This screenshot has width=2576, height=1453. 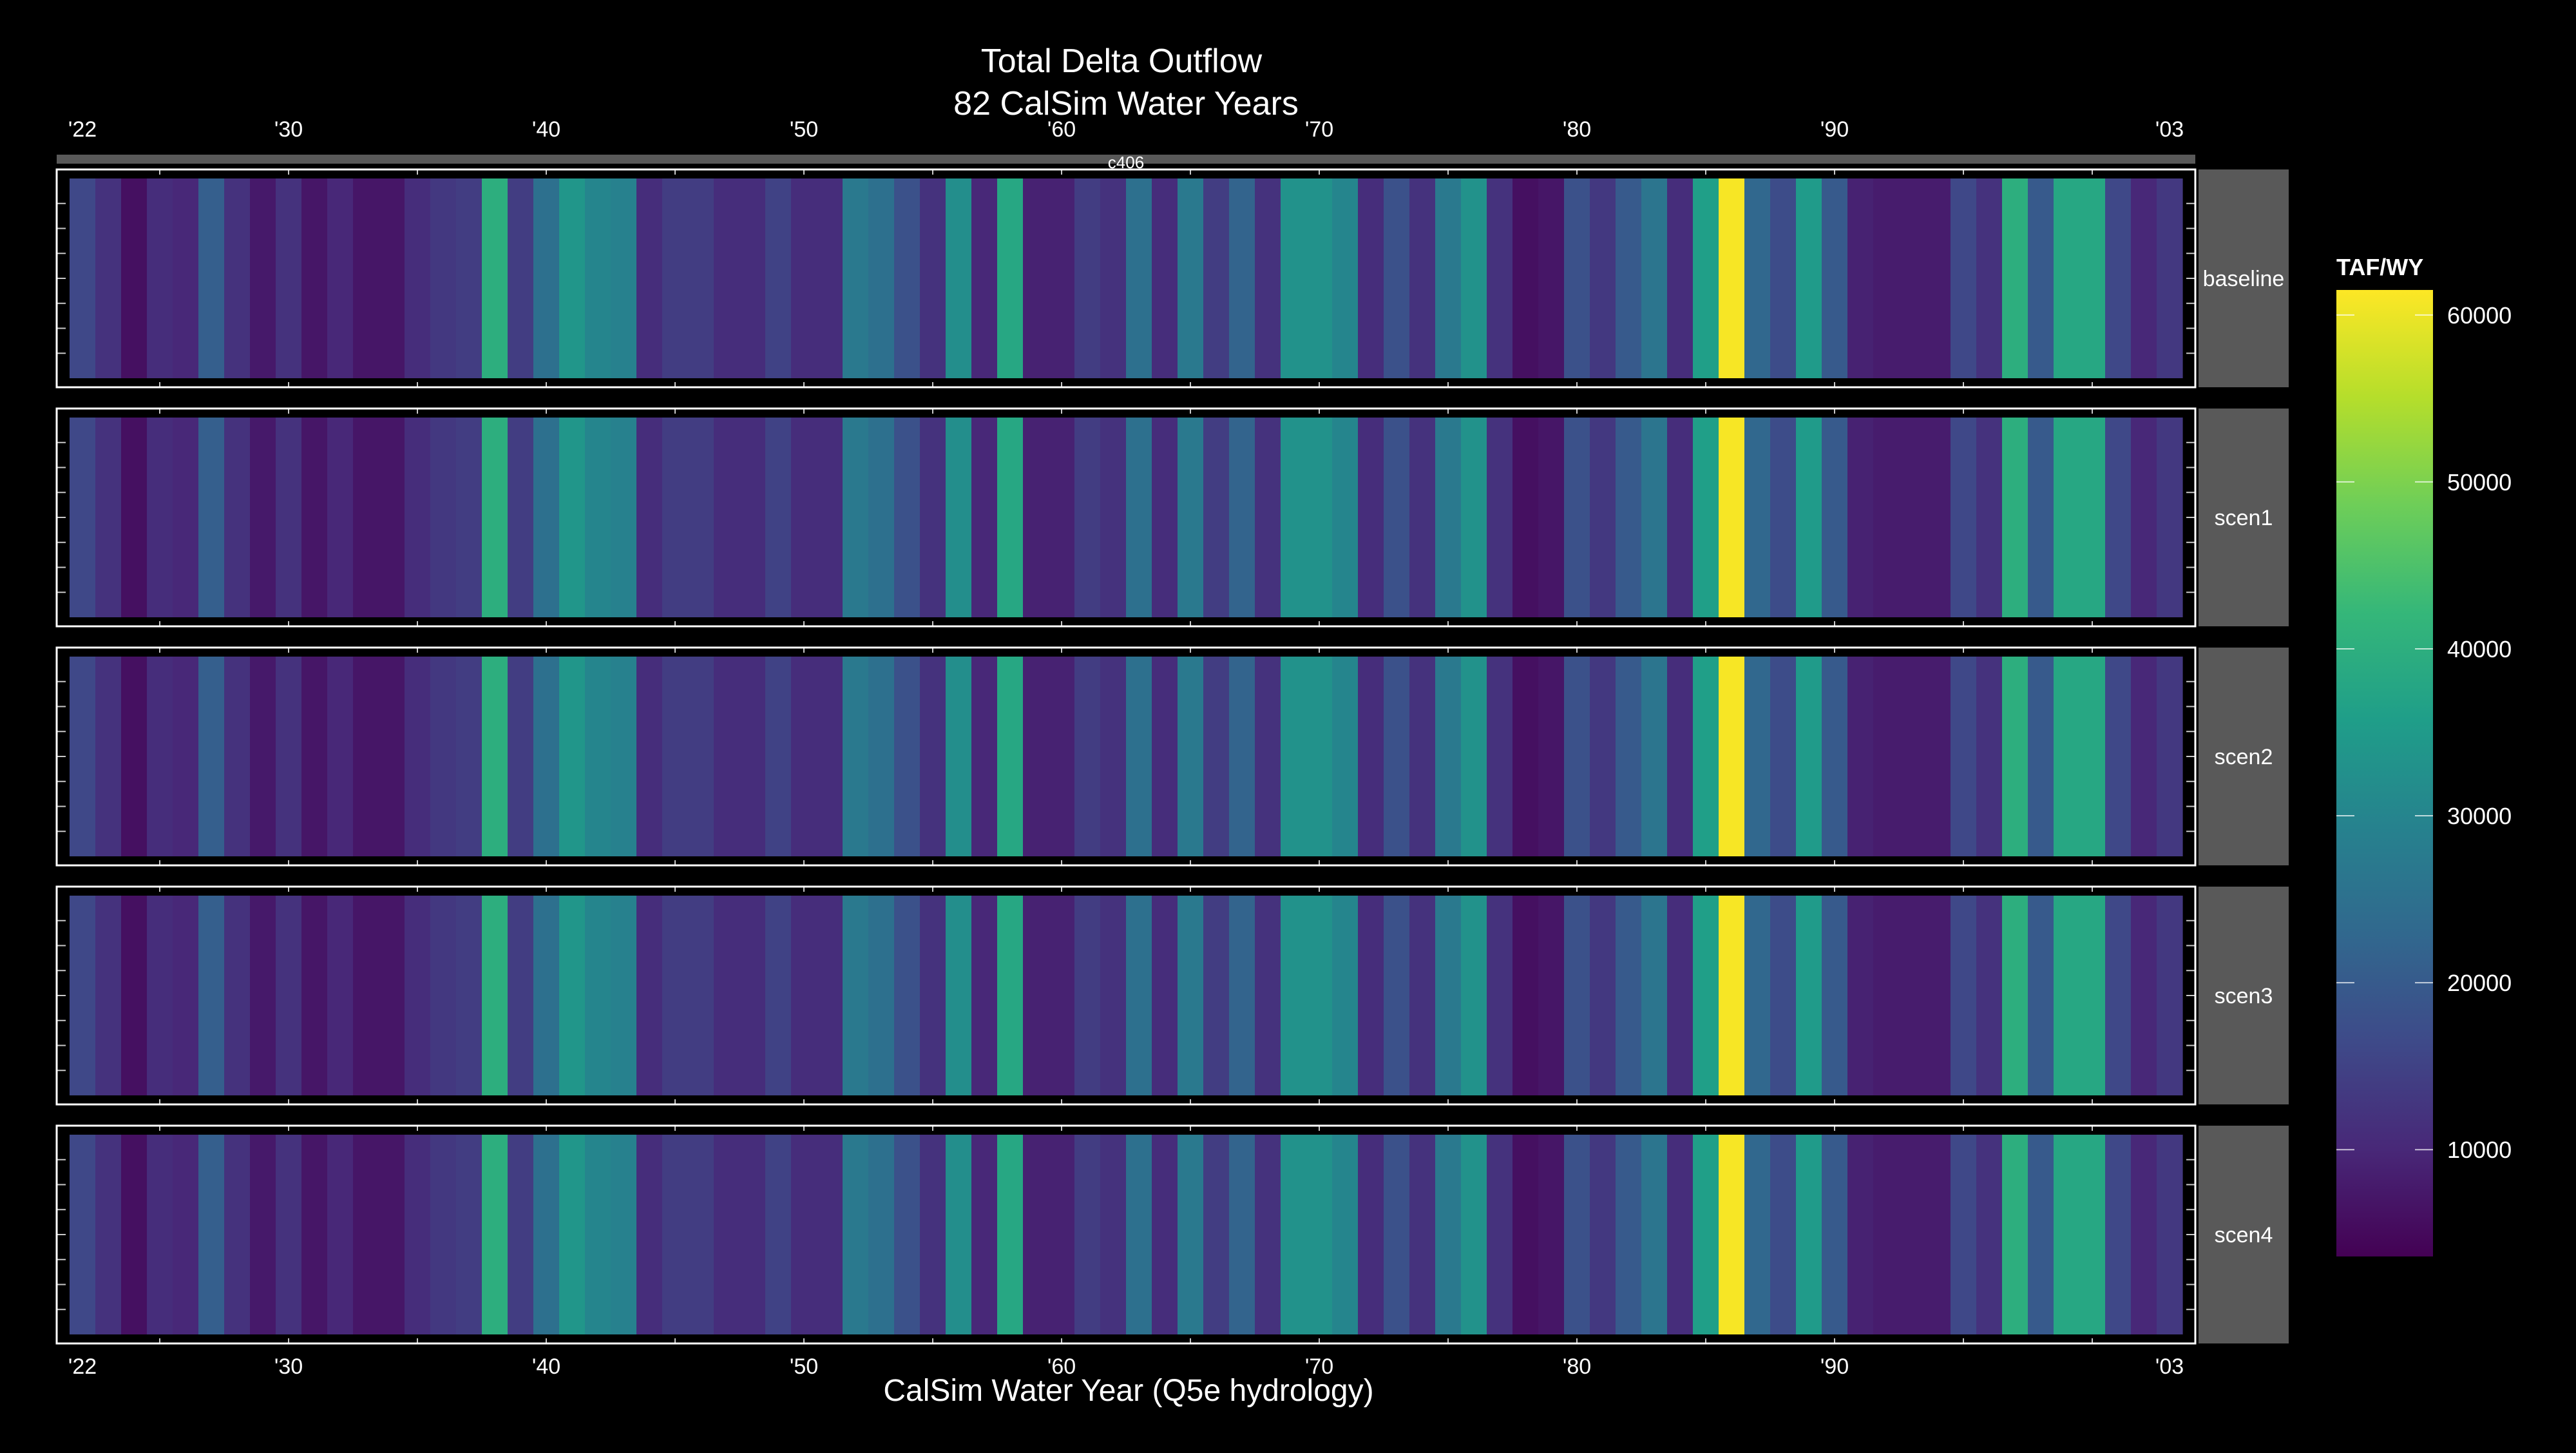 What do you see at coordinates (2244, 517) in the screenshot?
I see `facet-strip` at bounding box center [2244, 517].